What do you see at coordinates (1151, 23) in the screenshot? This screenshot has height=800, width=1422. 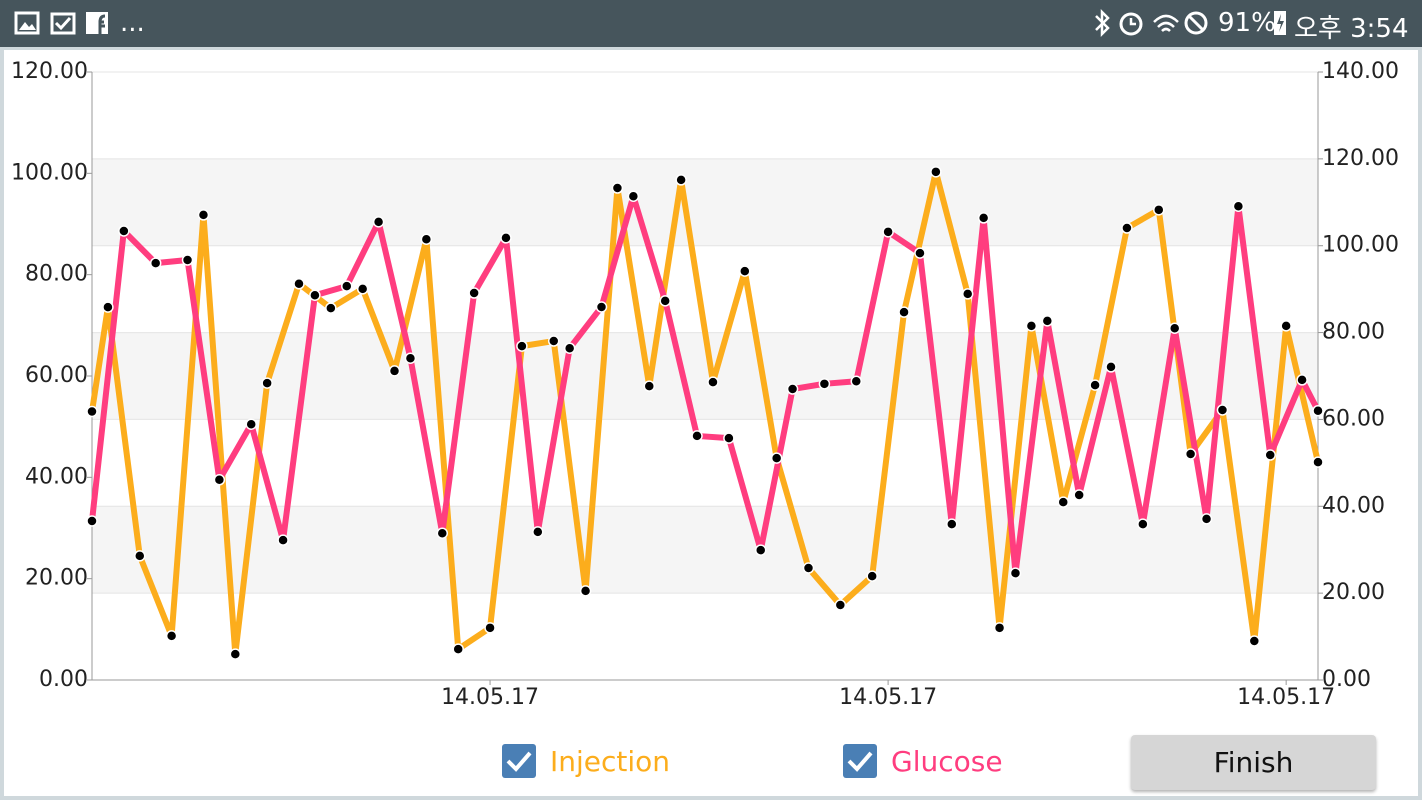 I see `system-icons` at bounding box center [1151, 23].